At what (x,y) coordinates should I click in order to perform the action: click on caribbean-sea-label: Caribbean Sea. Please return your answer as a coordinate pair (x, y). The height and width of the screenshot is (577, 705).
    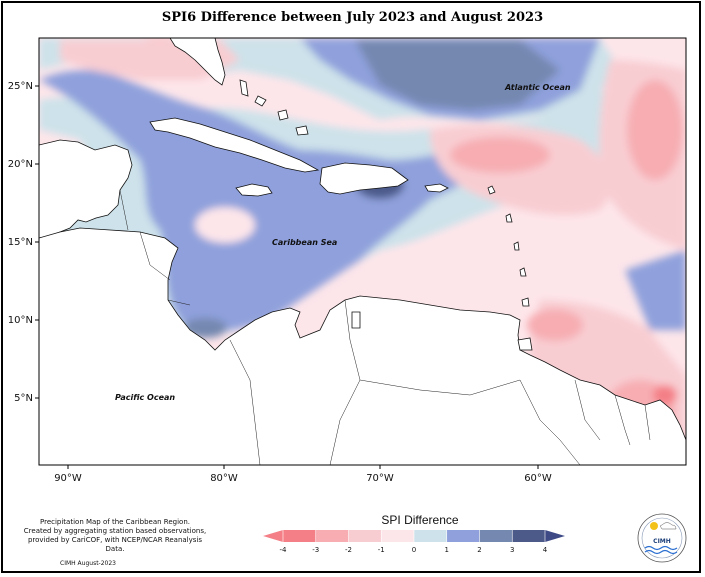
    Looking at the image, I should click on (304, 242).